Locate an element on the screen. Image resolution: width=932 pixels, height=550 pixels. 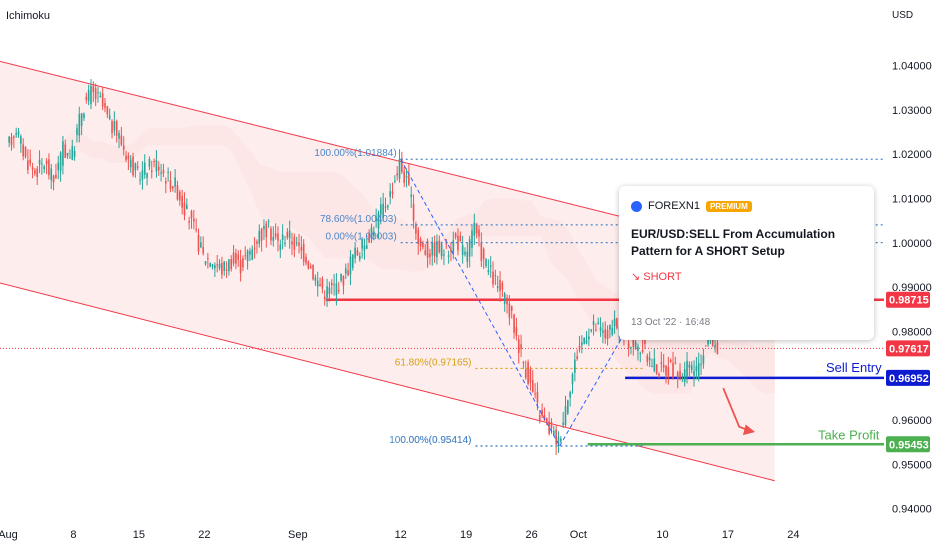
price-tag: 0.98715 is located at coordinates (908, 299).